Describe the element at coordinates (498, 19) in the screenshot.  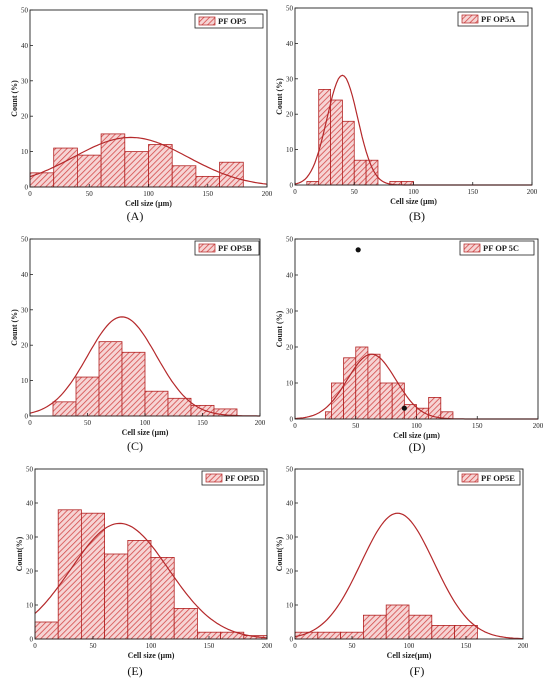
I see `legend-label: PF OP5A` at that location.